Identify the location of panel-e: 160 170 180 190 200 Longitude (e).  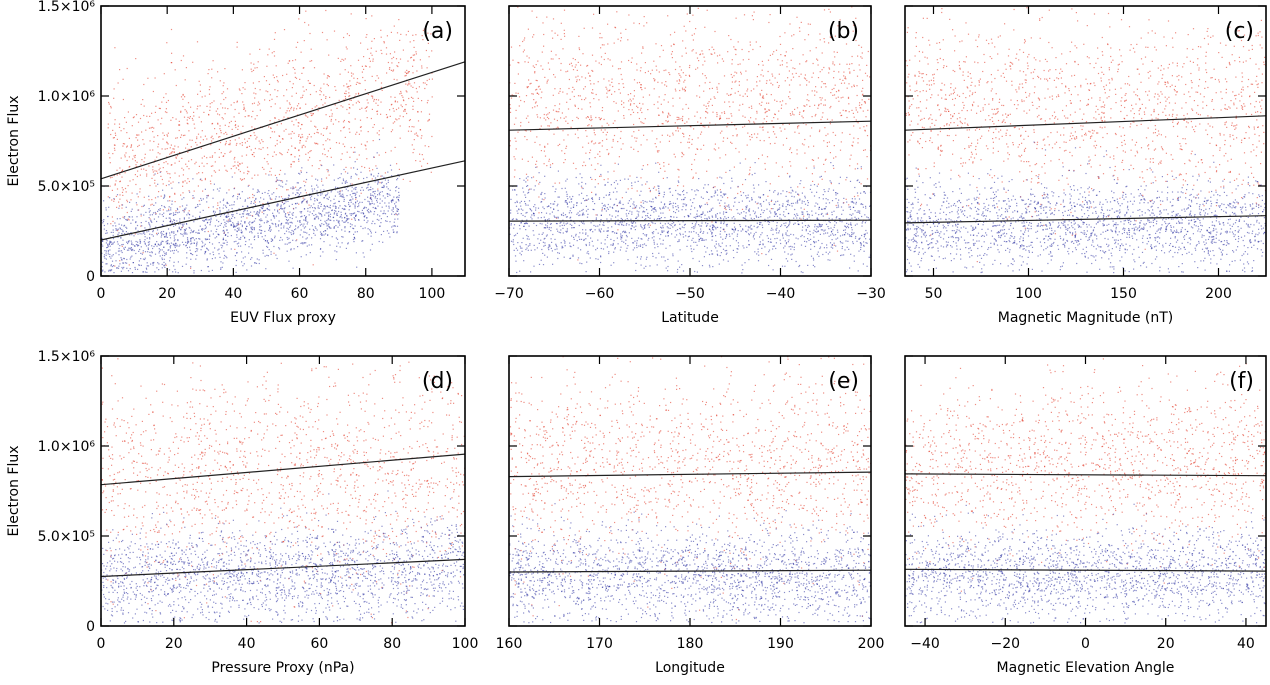
(690, 515).